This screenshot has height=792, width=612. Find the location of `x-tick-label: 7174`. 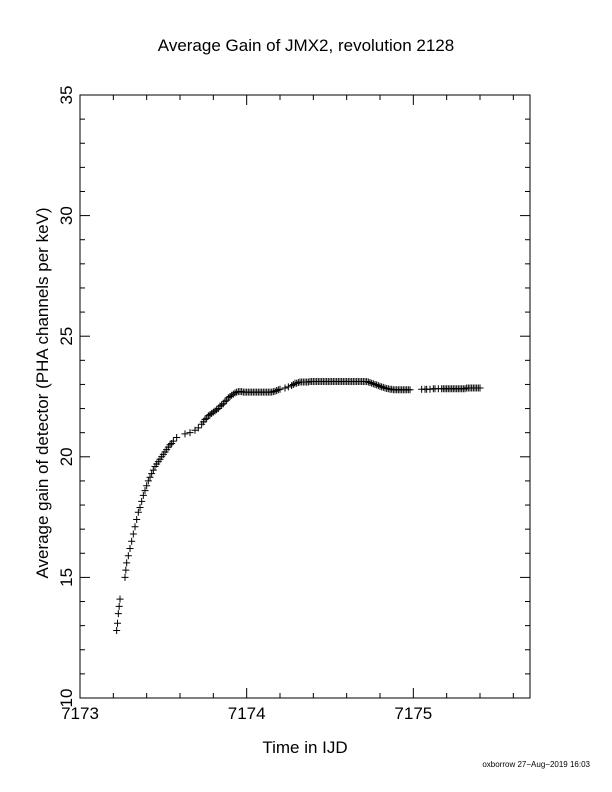

x-tick-label: 7174 is located at coordinates (247, 713).